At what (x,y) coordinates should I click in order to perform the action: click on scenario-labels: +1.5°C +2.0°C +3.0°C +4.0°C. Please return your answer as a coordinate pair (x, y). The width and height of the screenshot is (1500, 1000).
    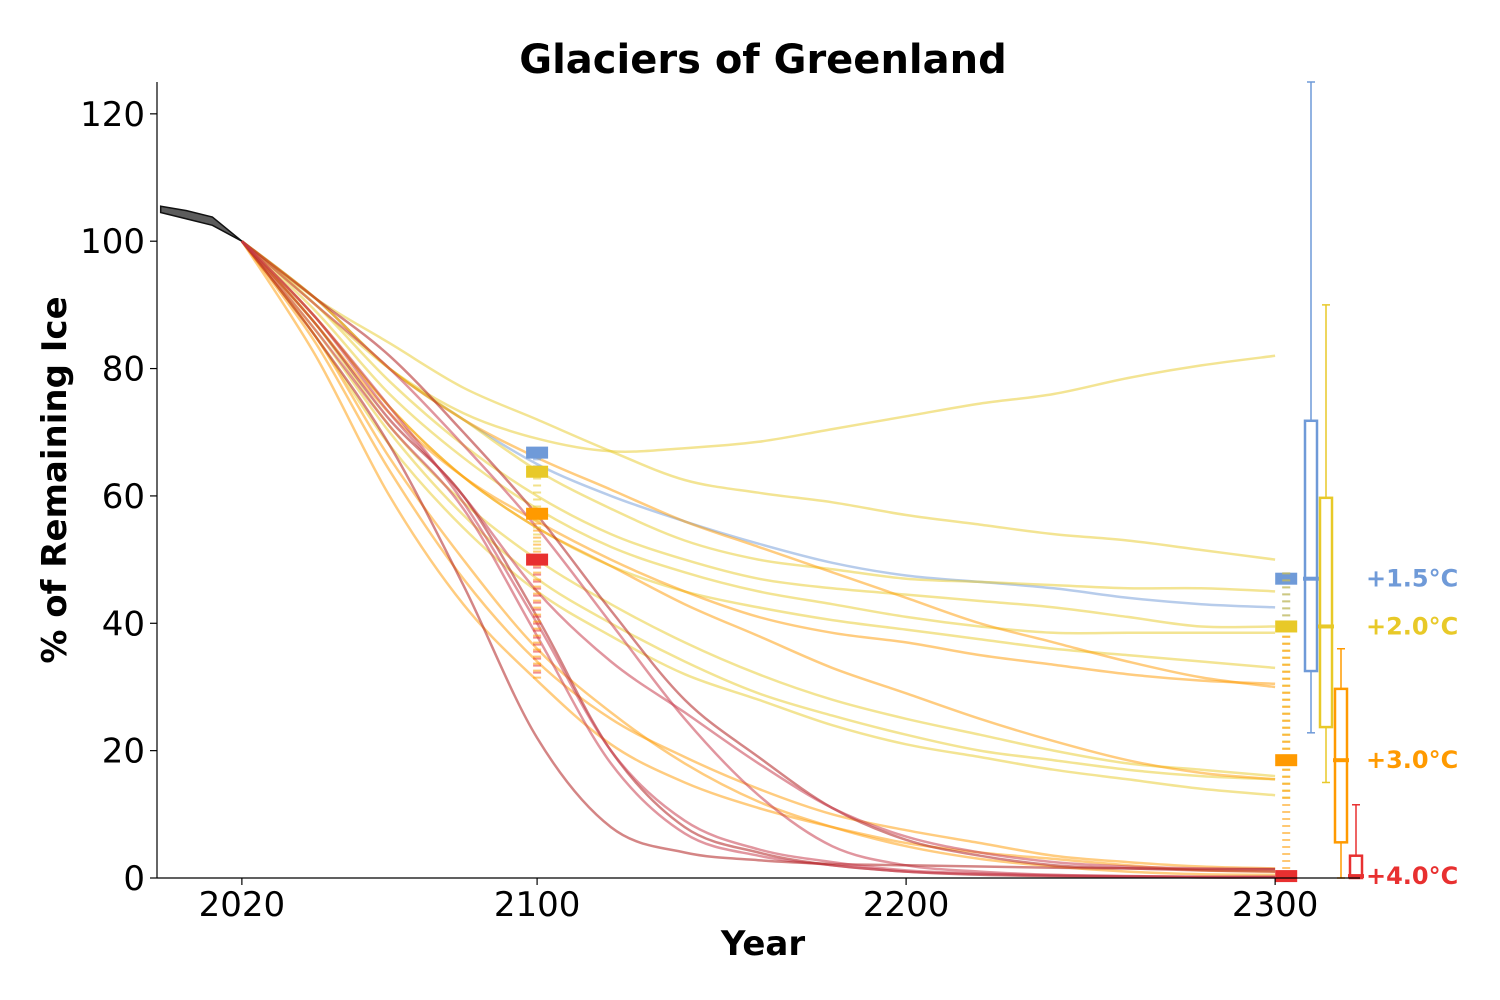
    Looking at the image, I should click on (1412, 727).